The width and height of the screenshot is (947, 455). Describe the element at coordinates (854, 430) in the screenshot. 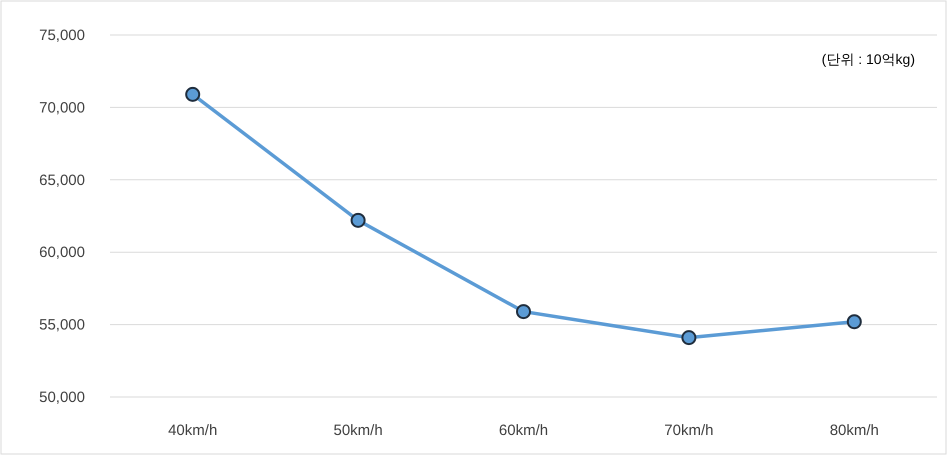

I see `x-tick-label: 80km/h` at that location.